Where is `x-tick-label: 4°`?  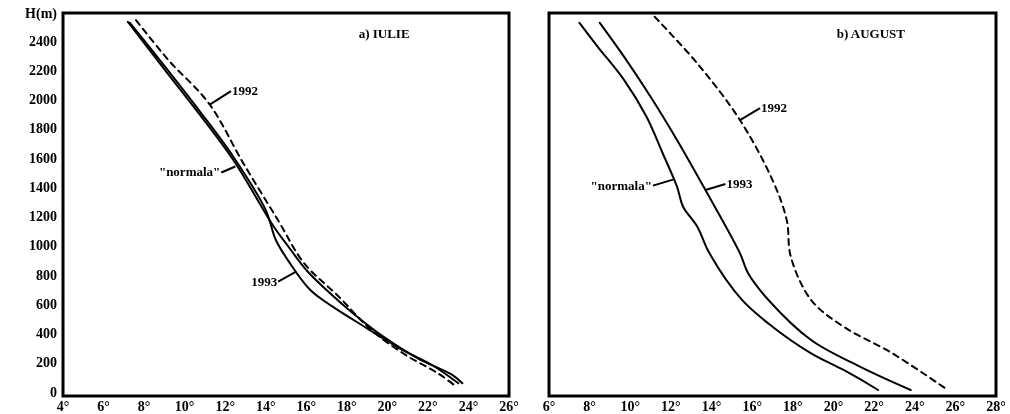 x-tick-label: 4° is located at coordinates (63, 406).